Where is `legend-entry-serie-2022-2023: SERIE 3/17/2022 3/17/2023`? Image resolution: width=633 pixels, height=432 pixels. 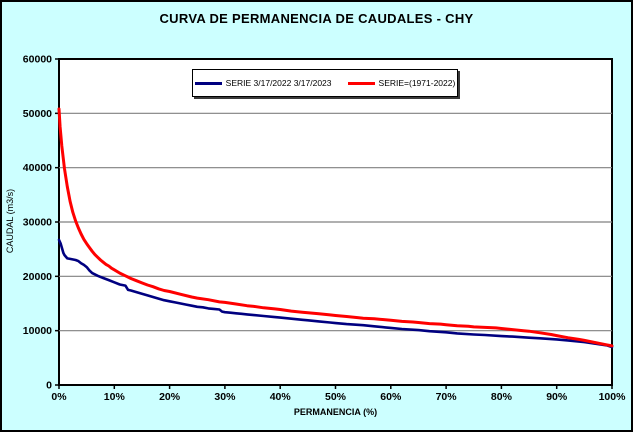 legend-entry-serie-2022-2023: SERIE 3/17/2022 3/17/2023 is located at coordinates (263, 83).